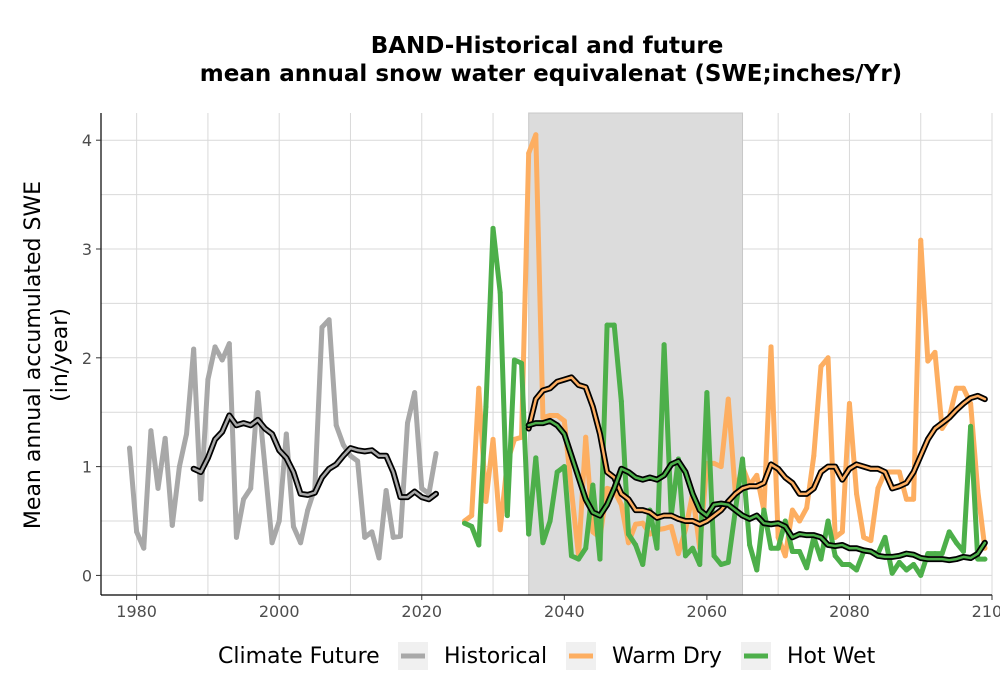  Describe the element at coordinates (495, 656) in the screenshot. I see `legend-label-historical: Historical` at that location.